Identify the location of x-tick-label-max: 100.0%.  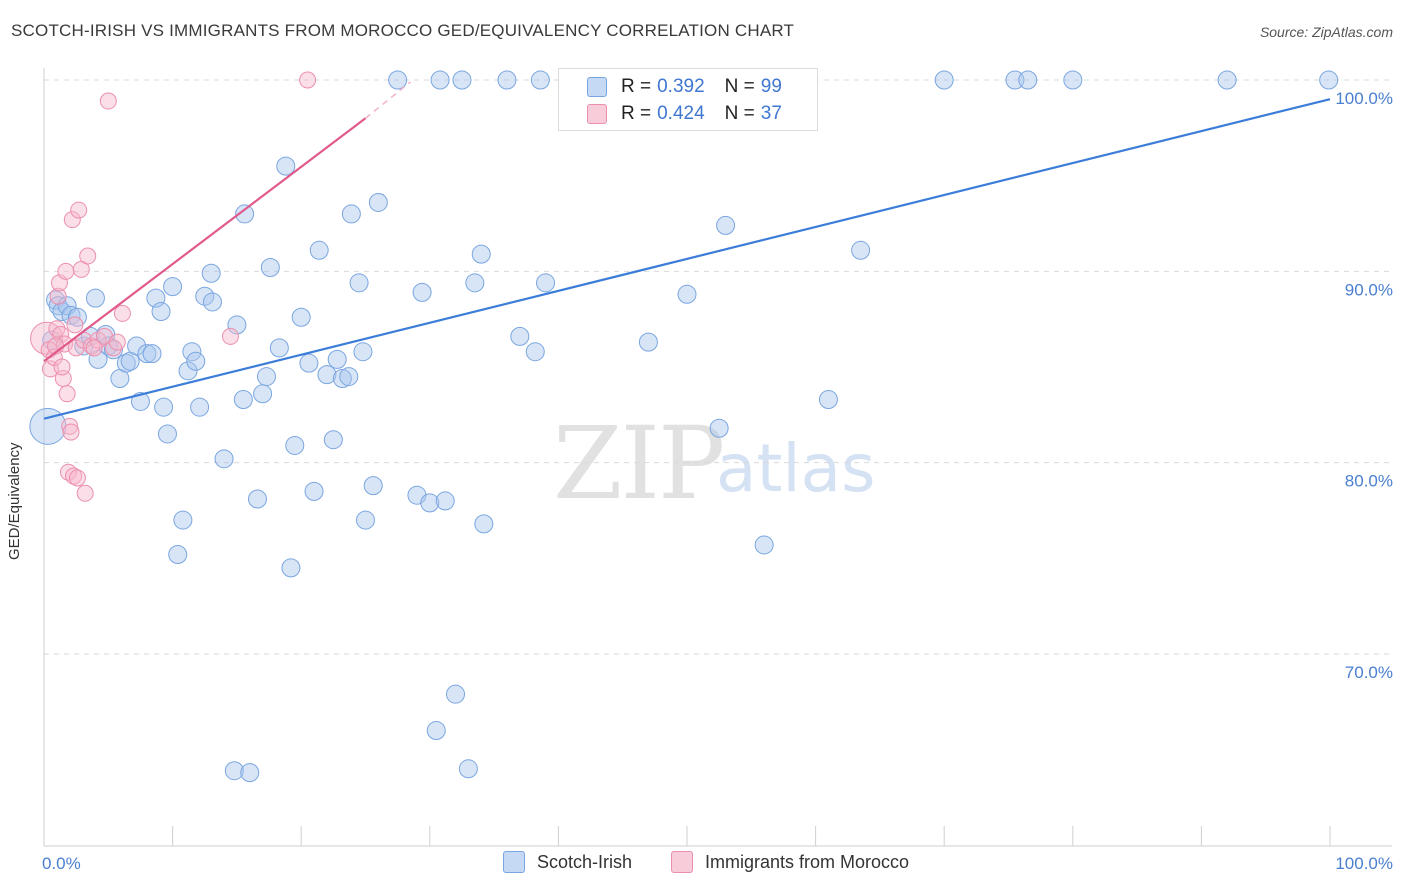
(1364, 863).